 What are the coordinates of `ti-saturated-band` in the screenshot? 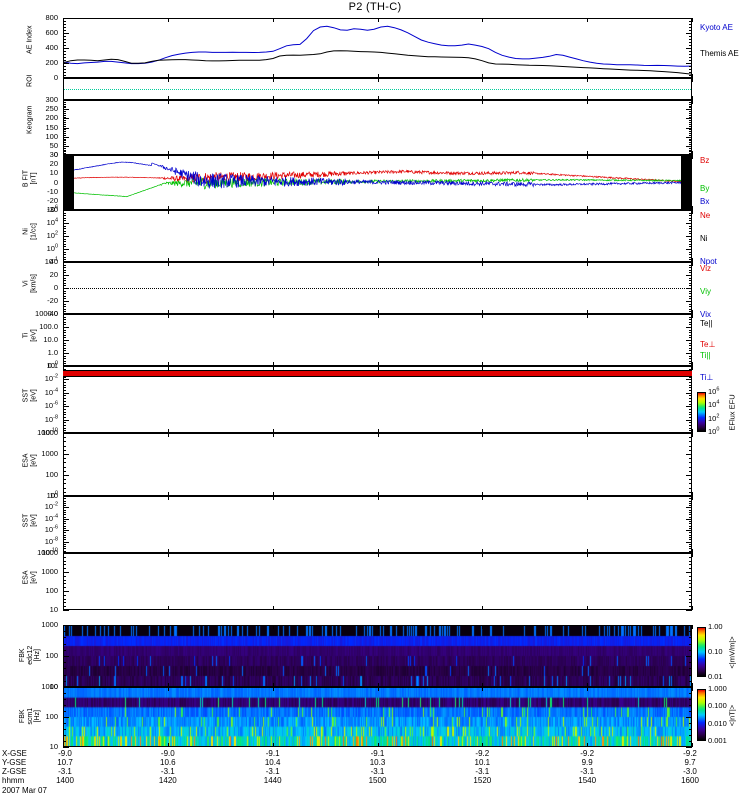 It's located at (377, 373).